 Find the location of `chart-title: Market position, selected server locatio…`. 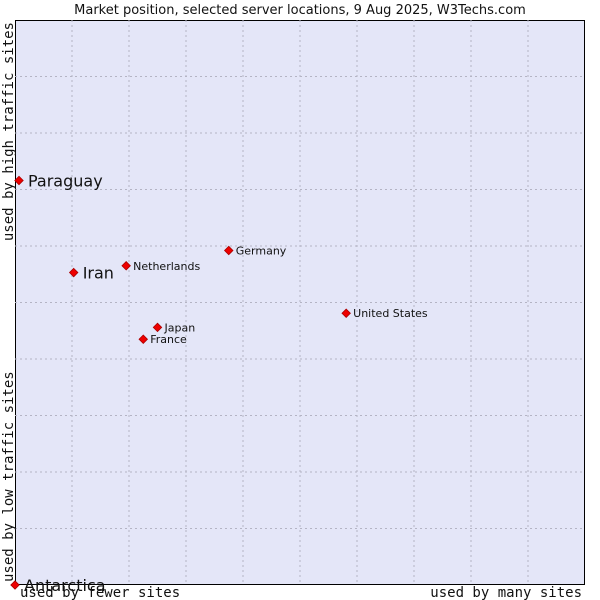

chart-title: Market position, selected server locatio… is located at coordinates (300, 10).